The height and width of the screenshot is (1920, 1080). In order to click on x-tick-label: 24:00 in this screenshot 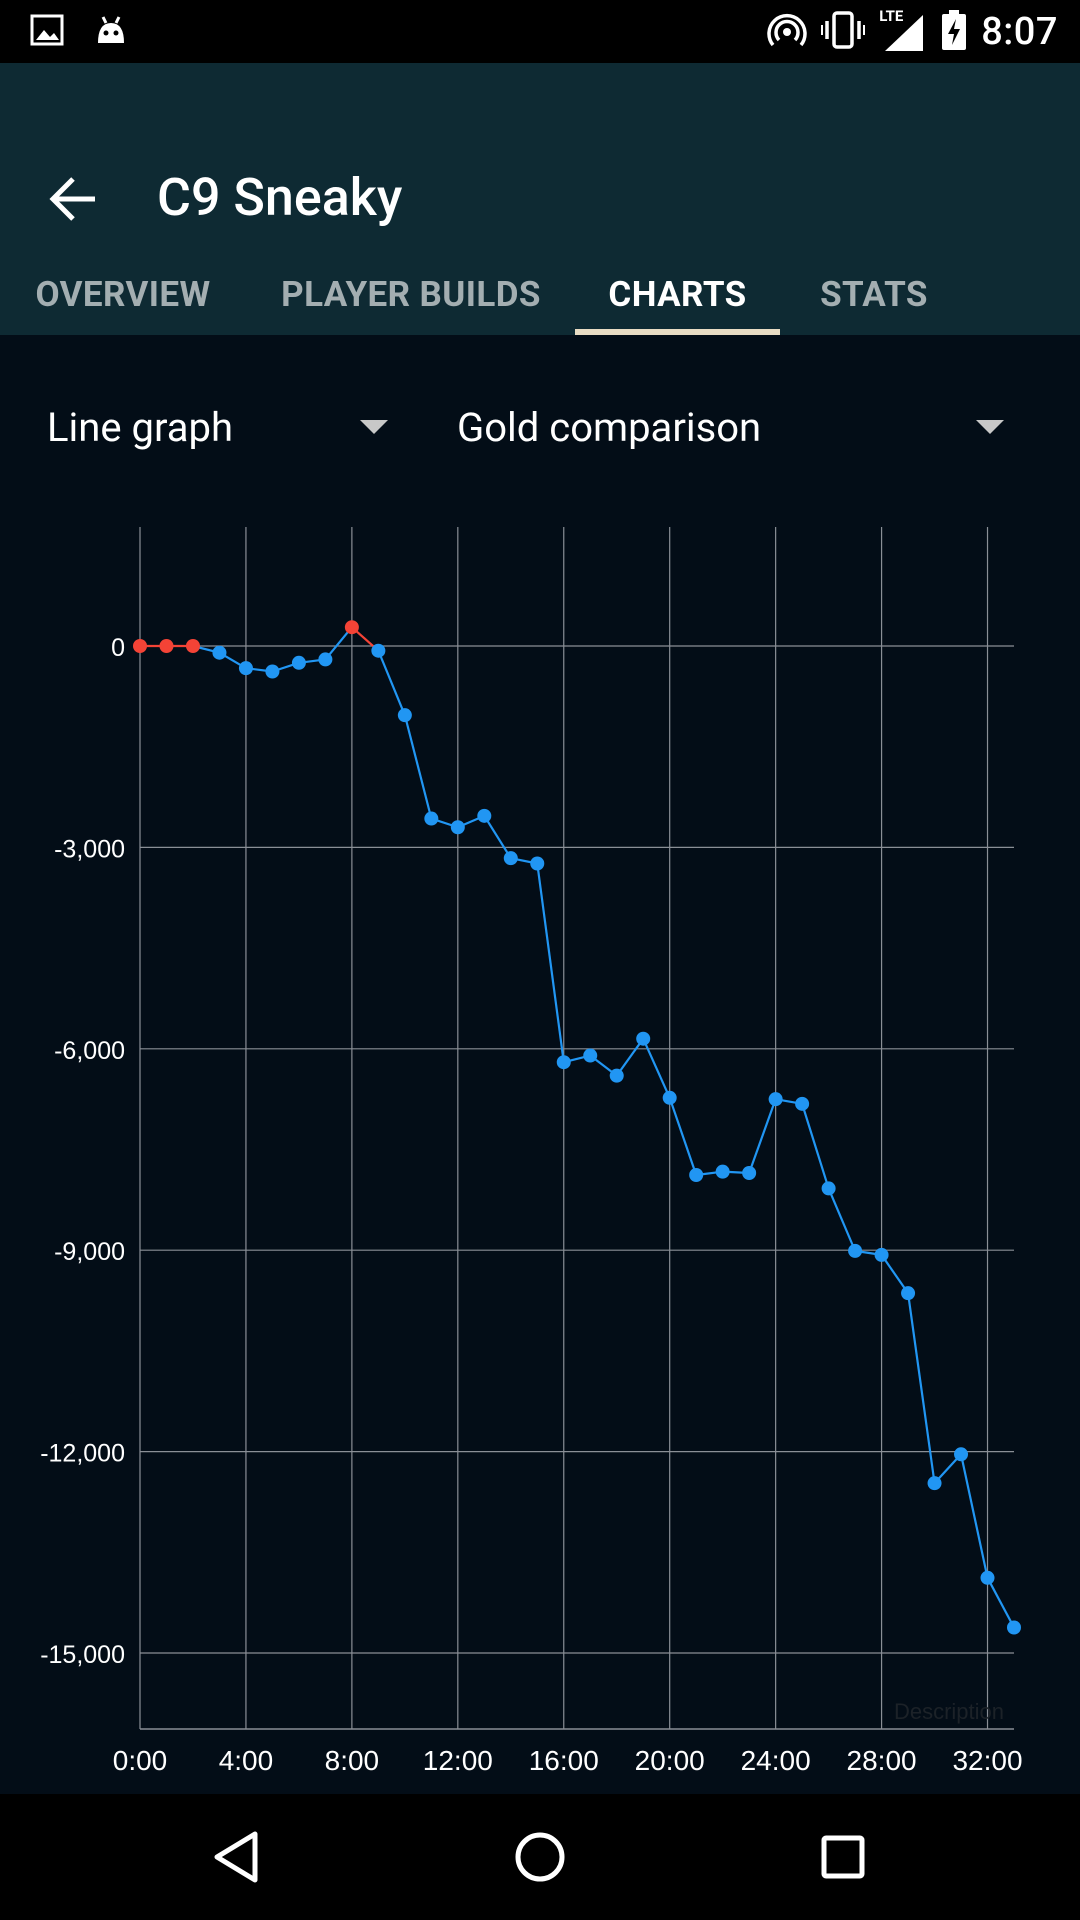, I will do `click(776, 1760)`.